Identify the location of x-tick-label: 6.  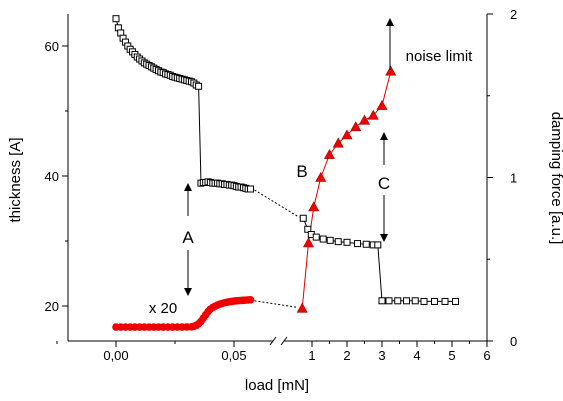
(486, 355).